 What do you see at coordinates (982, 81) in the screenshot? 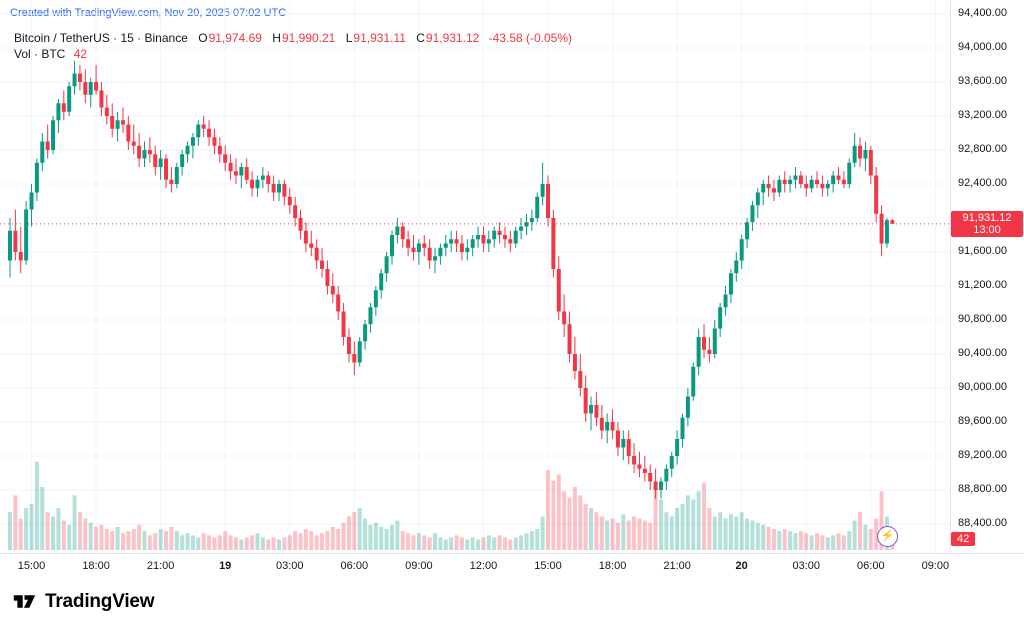
I see `price-axis-label: 93,600.00` at bounding box center [982, 81].